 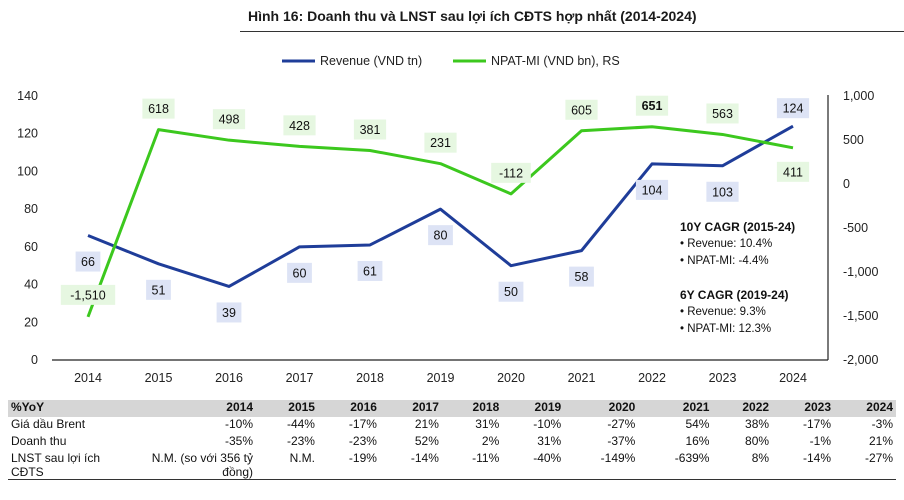 What do you see at coordinates (696, 407) in the screenshot?
I see `table-header-cell: 2021` at bounding box center [696, 407].